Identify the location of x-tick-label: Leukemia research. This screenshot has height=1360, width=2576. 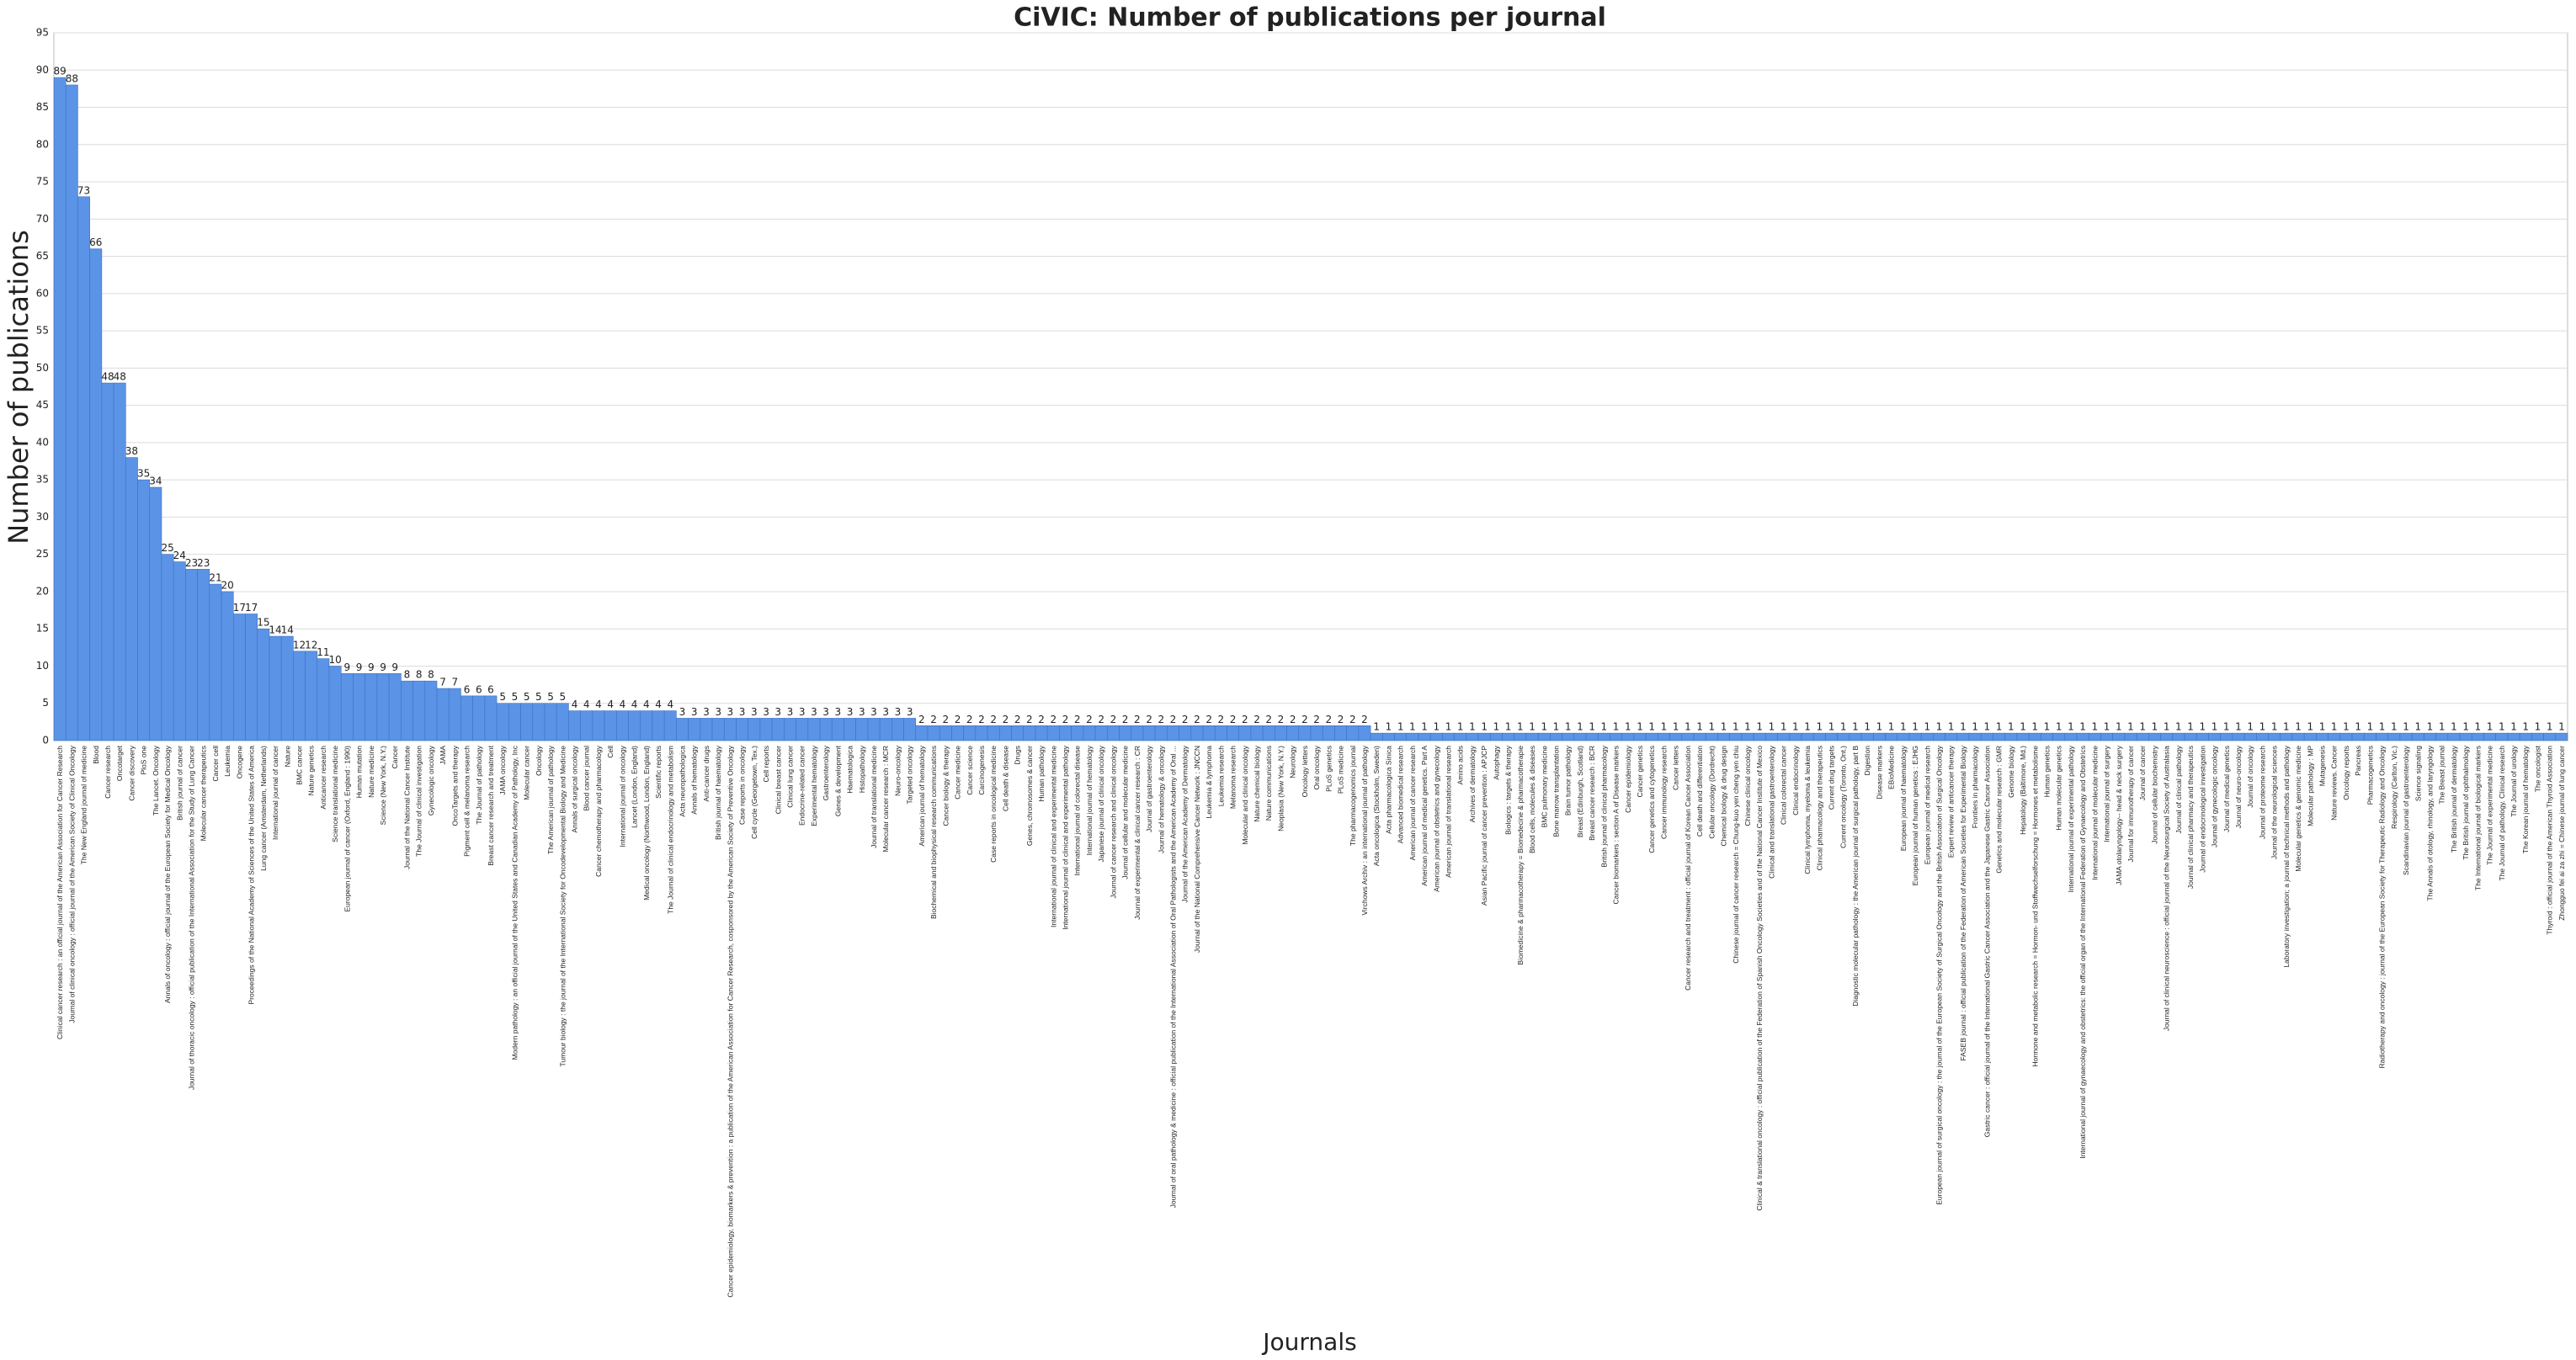
(1220, 776).